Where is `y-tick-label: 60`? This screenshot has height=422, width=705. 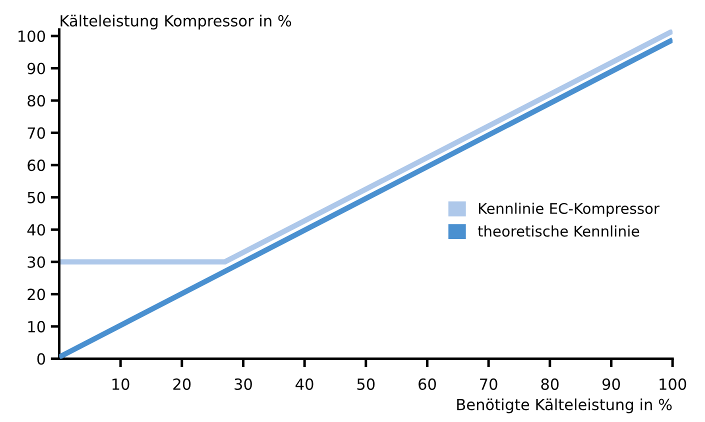 y-tick-label: 60 is located at coordinates (37, 166).